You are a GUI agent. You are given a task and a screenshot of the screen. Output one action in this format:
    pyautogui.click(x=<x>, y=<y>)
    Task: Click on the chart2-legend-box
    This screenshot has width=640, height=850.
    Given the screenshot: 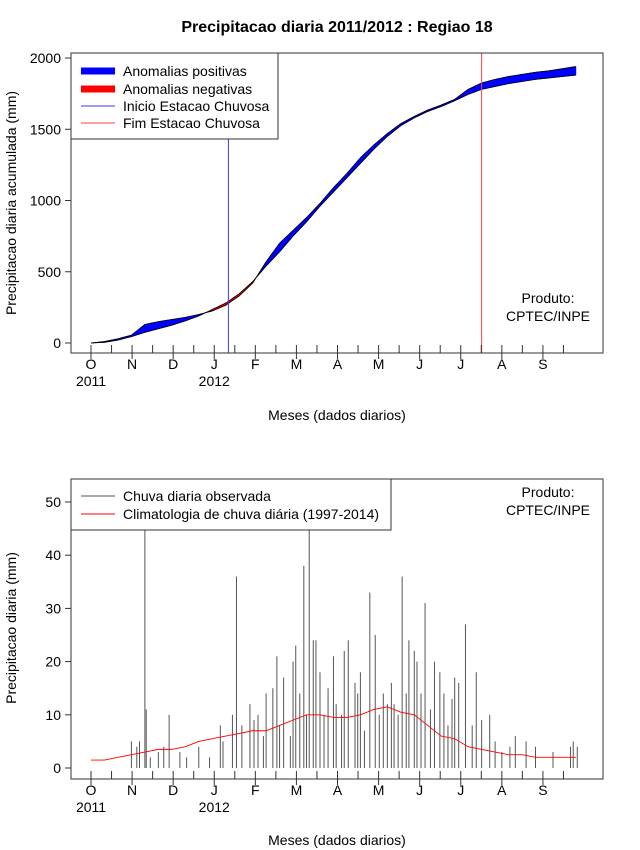 What is the action you would take?
    pyautogui.click(x=231, y=504)
    